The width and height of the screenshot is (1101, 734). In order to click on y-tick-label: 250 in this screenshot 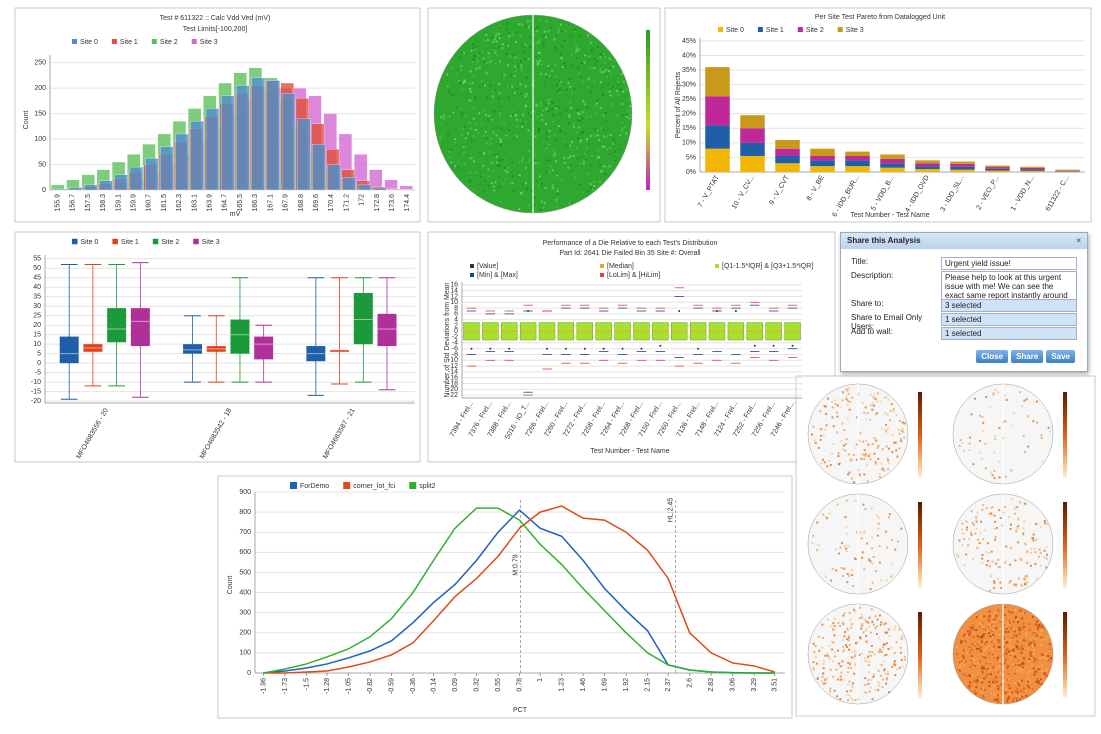, I will do `click(40, 62)`.